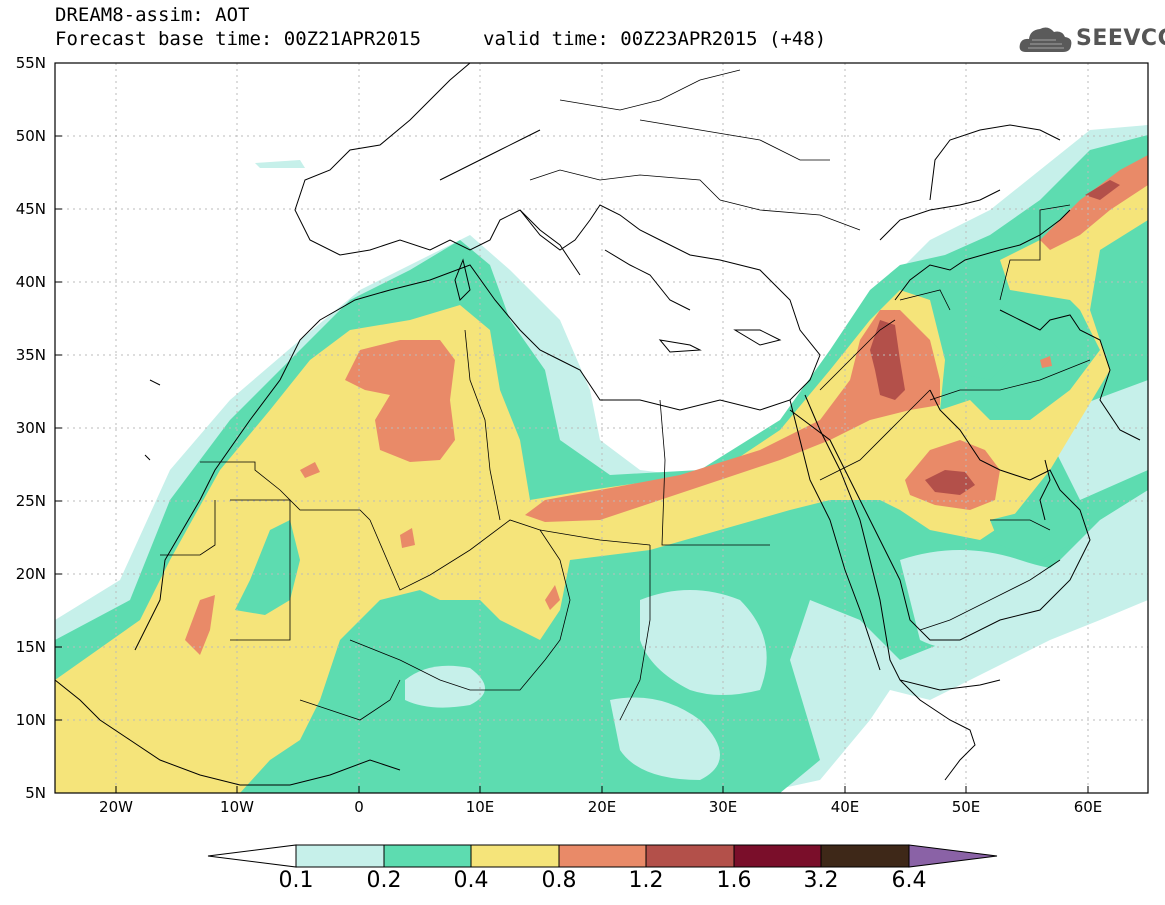  I want to click on lon-label: 30E, so click(723, 807).